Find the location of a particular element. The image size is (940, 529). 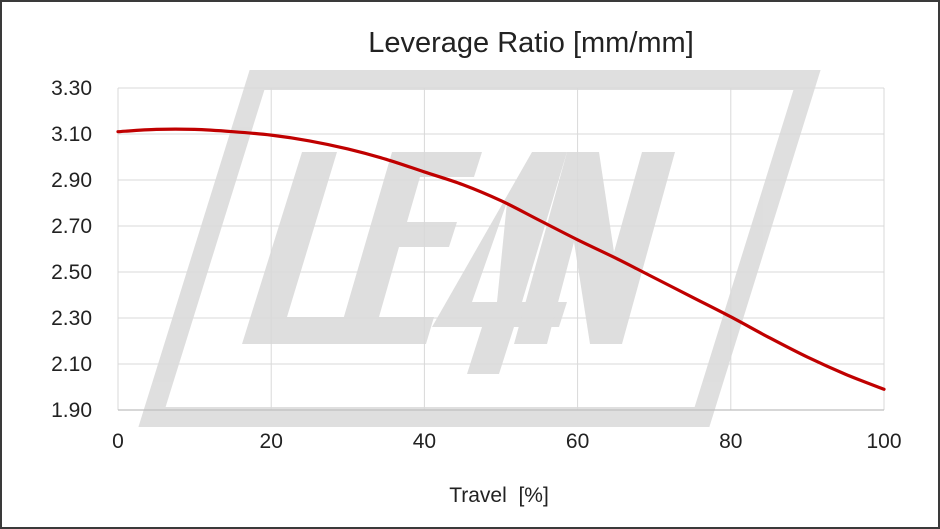

x-tick-label: 20 is located at coordinates (271, 441).